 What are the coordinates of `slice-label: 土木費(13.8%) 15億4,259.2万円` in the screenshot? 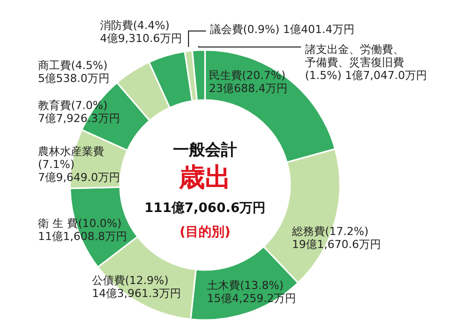 It's located at (251, 292).